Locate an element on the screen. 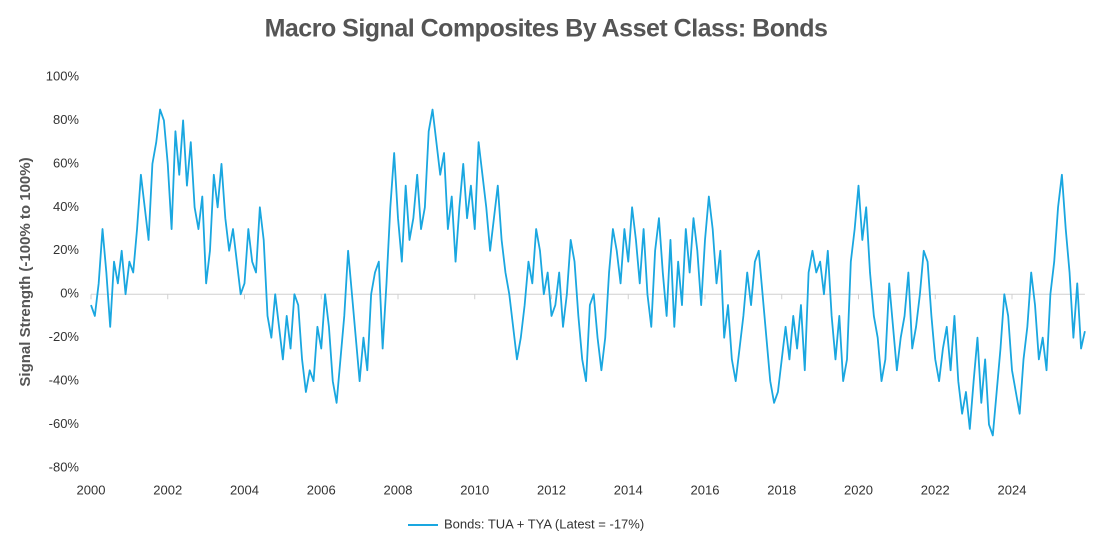 The height and width of the screenshot is (551, 1112). y-tick-label: 20% is located at coordinates (66, 249).